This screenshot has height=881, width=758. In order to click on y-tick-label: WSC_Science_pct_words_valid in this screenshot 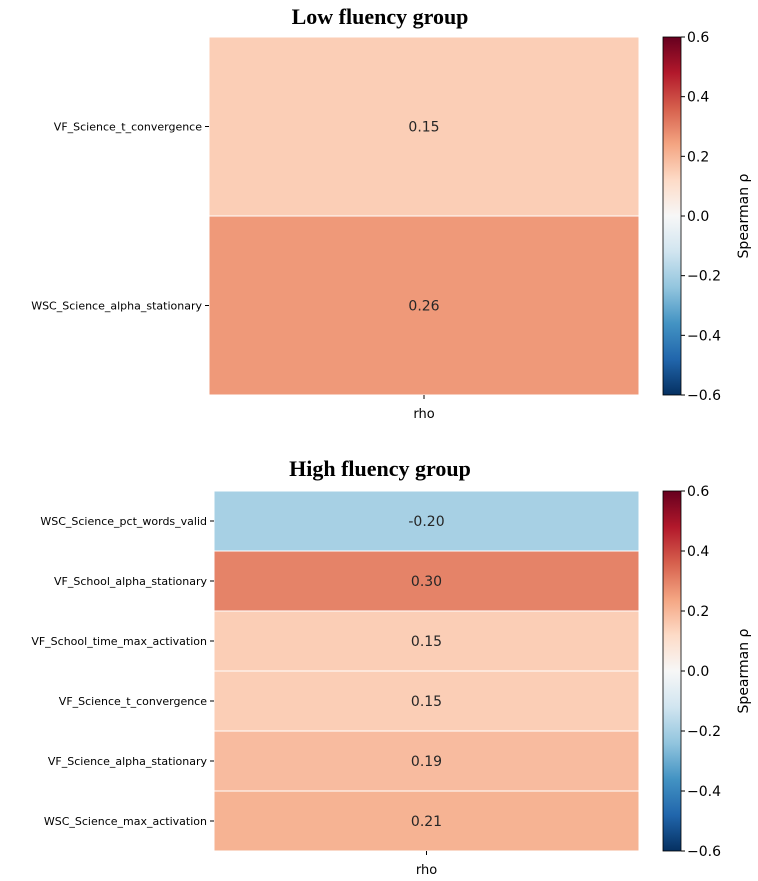, I will do `click(123, 521)`.